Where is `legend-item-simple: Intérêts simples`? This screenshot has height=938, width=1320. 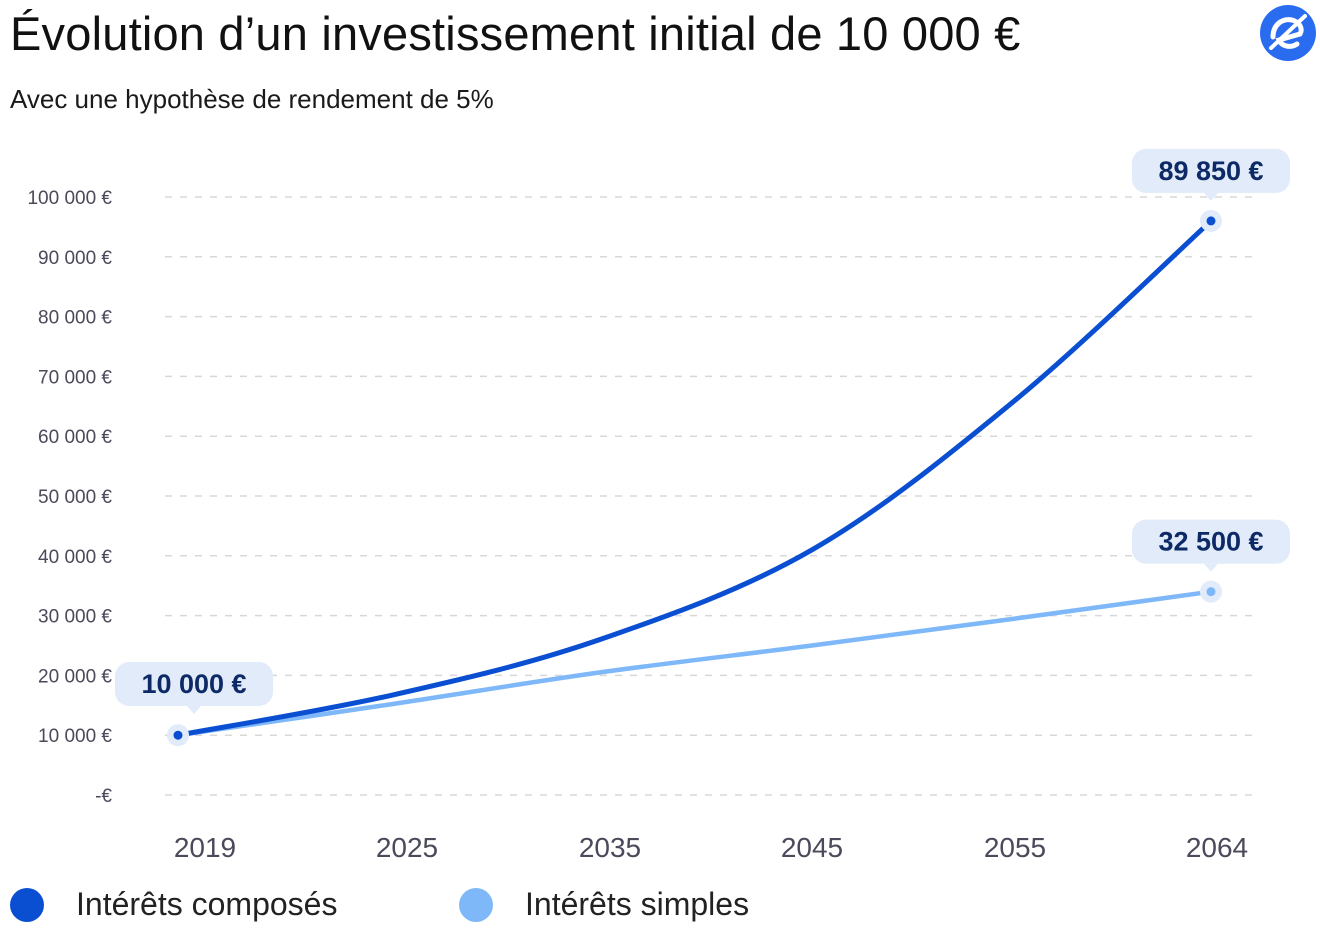
legend-item-simple: Intérêts simples is located at coordinates (604, 904).